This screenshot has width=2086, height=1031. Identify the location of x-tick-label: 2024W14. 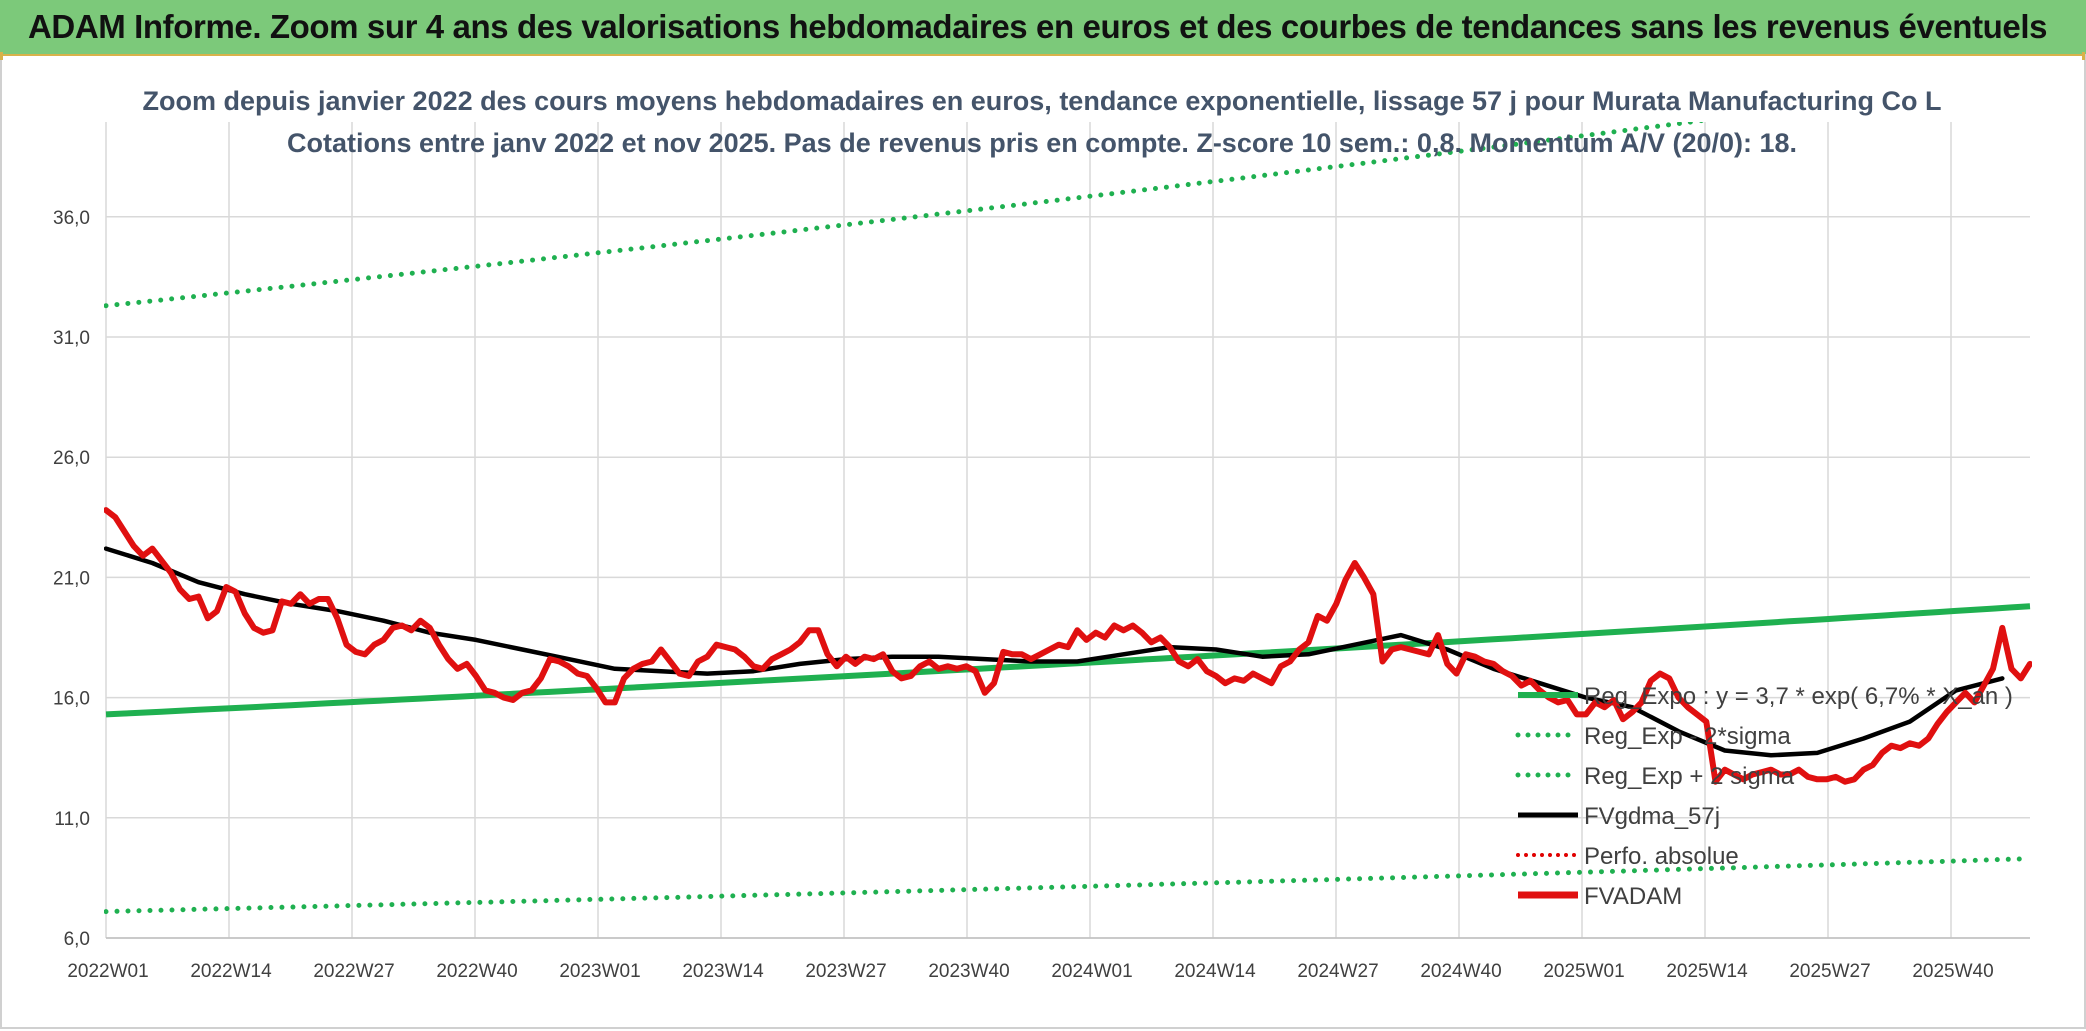
(1215, 971).